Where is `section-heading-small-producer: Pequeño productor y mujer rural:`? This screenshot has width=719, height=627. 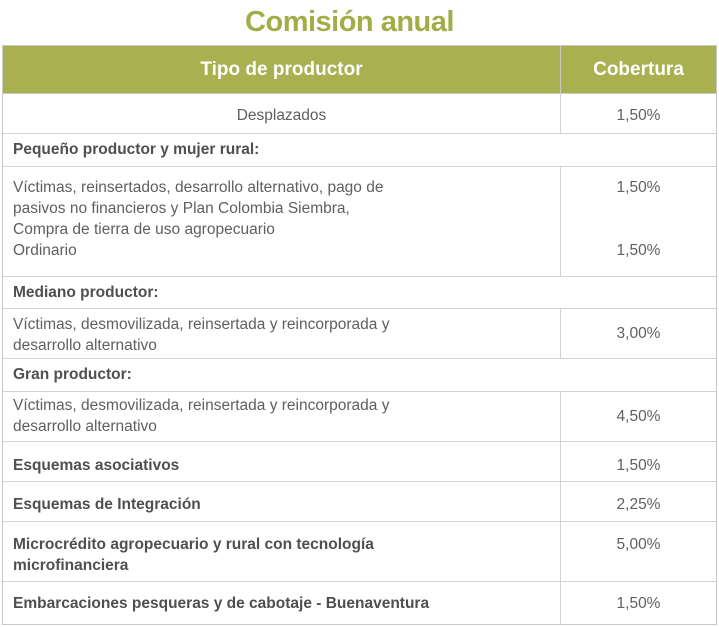 section-heading-small-producer: Pequeño productor y mujer rural: is located at coordinates (136, 149).